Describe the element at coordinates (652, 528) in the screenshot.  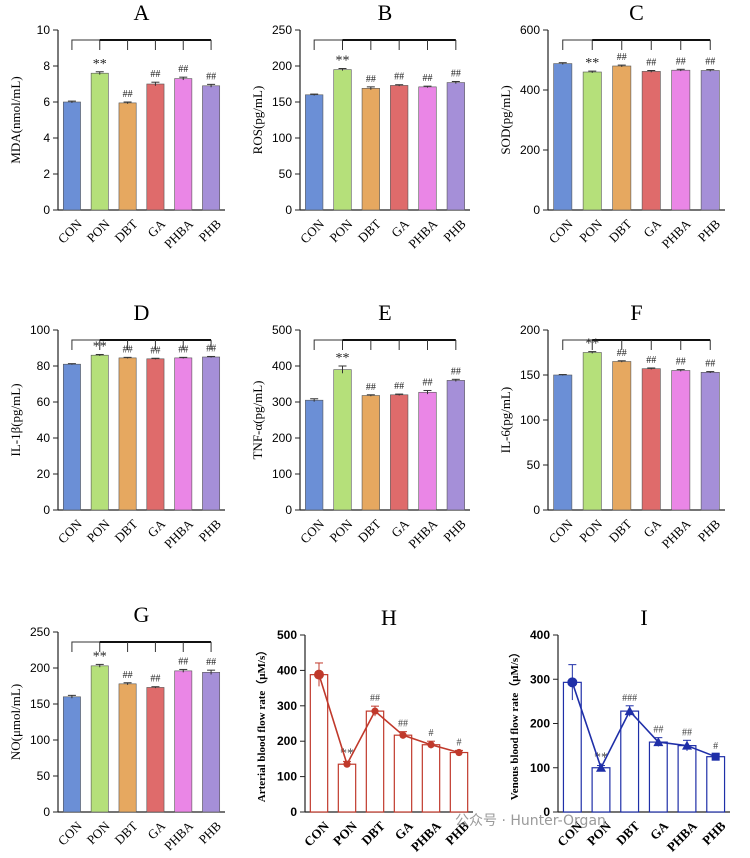
I see `x-tick-label-F-GA: GA` at that location.